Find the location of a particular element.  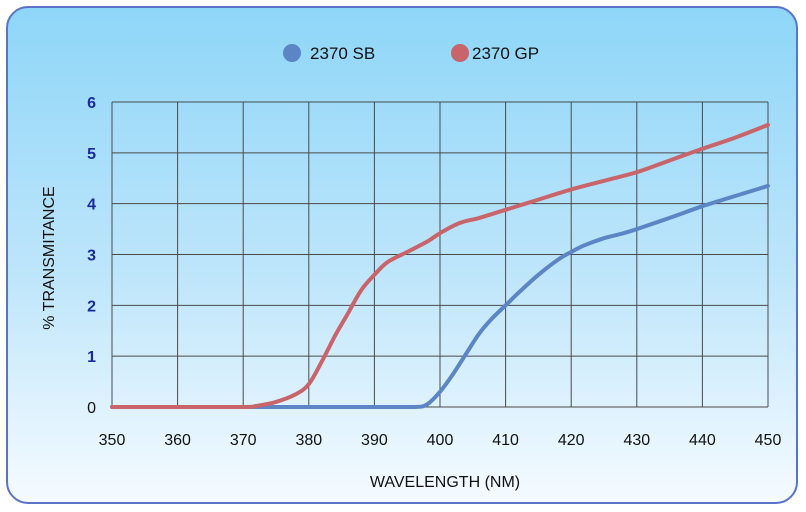

x-tick-label: 430 is located at coordinates (636, 440).